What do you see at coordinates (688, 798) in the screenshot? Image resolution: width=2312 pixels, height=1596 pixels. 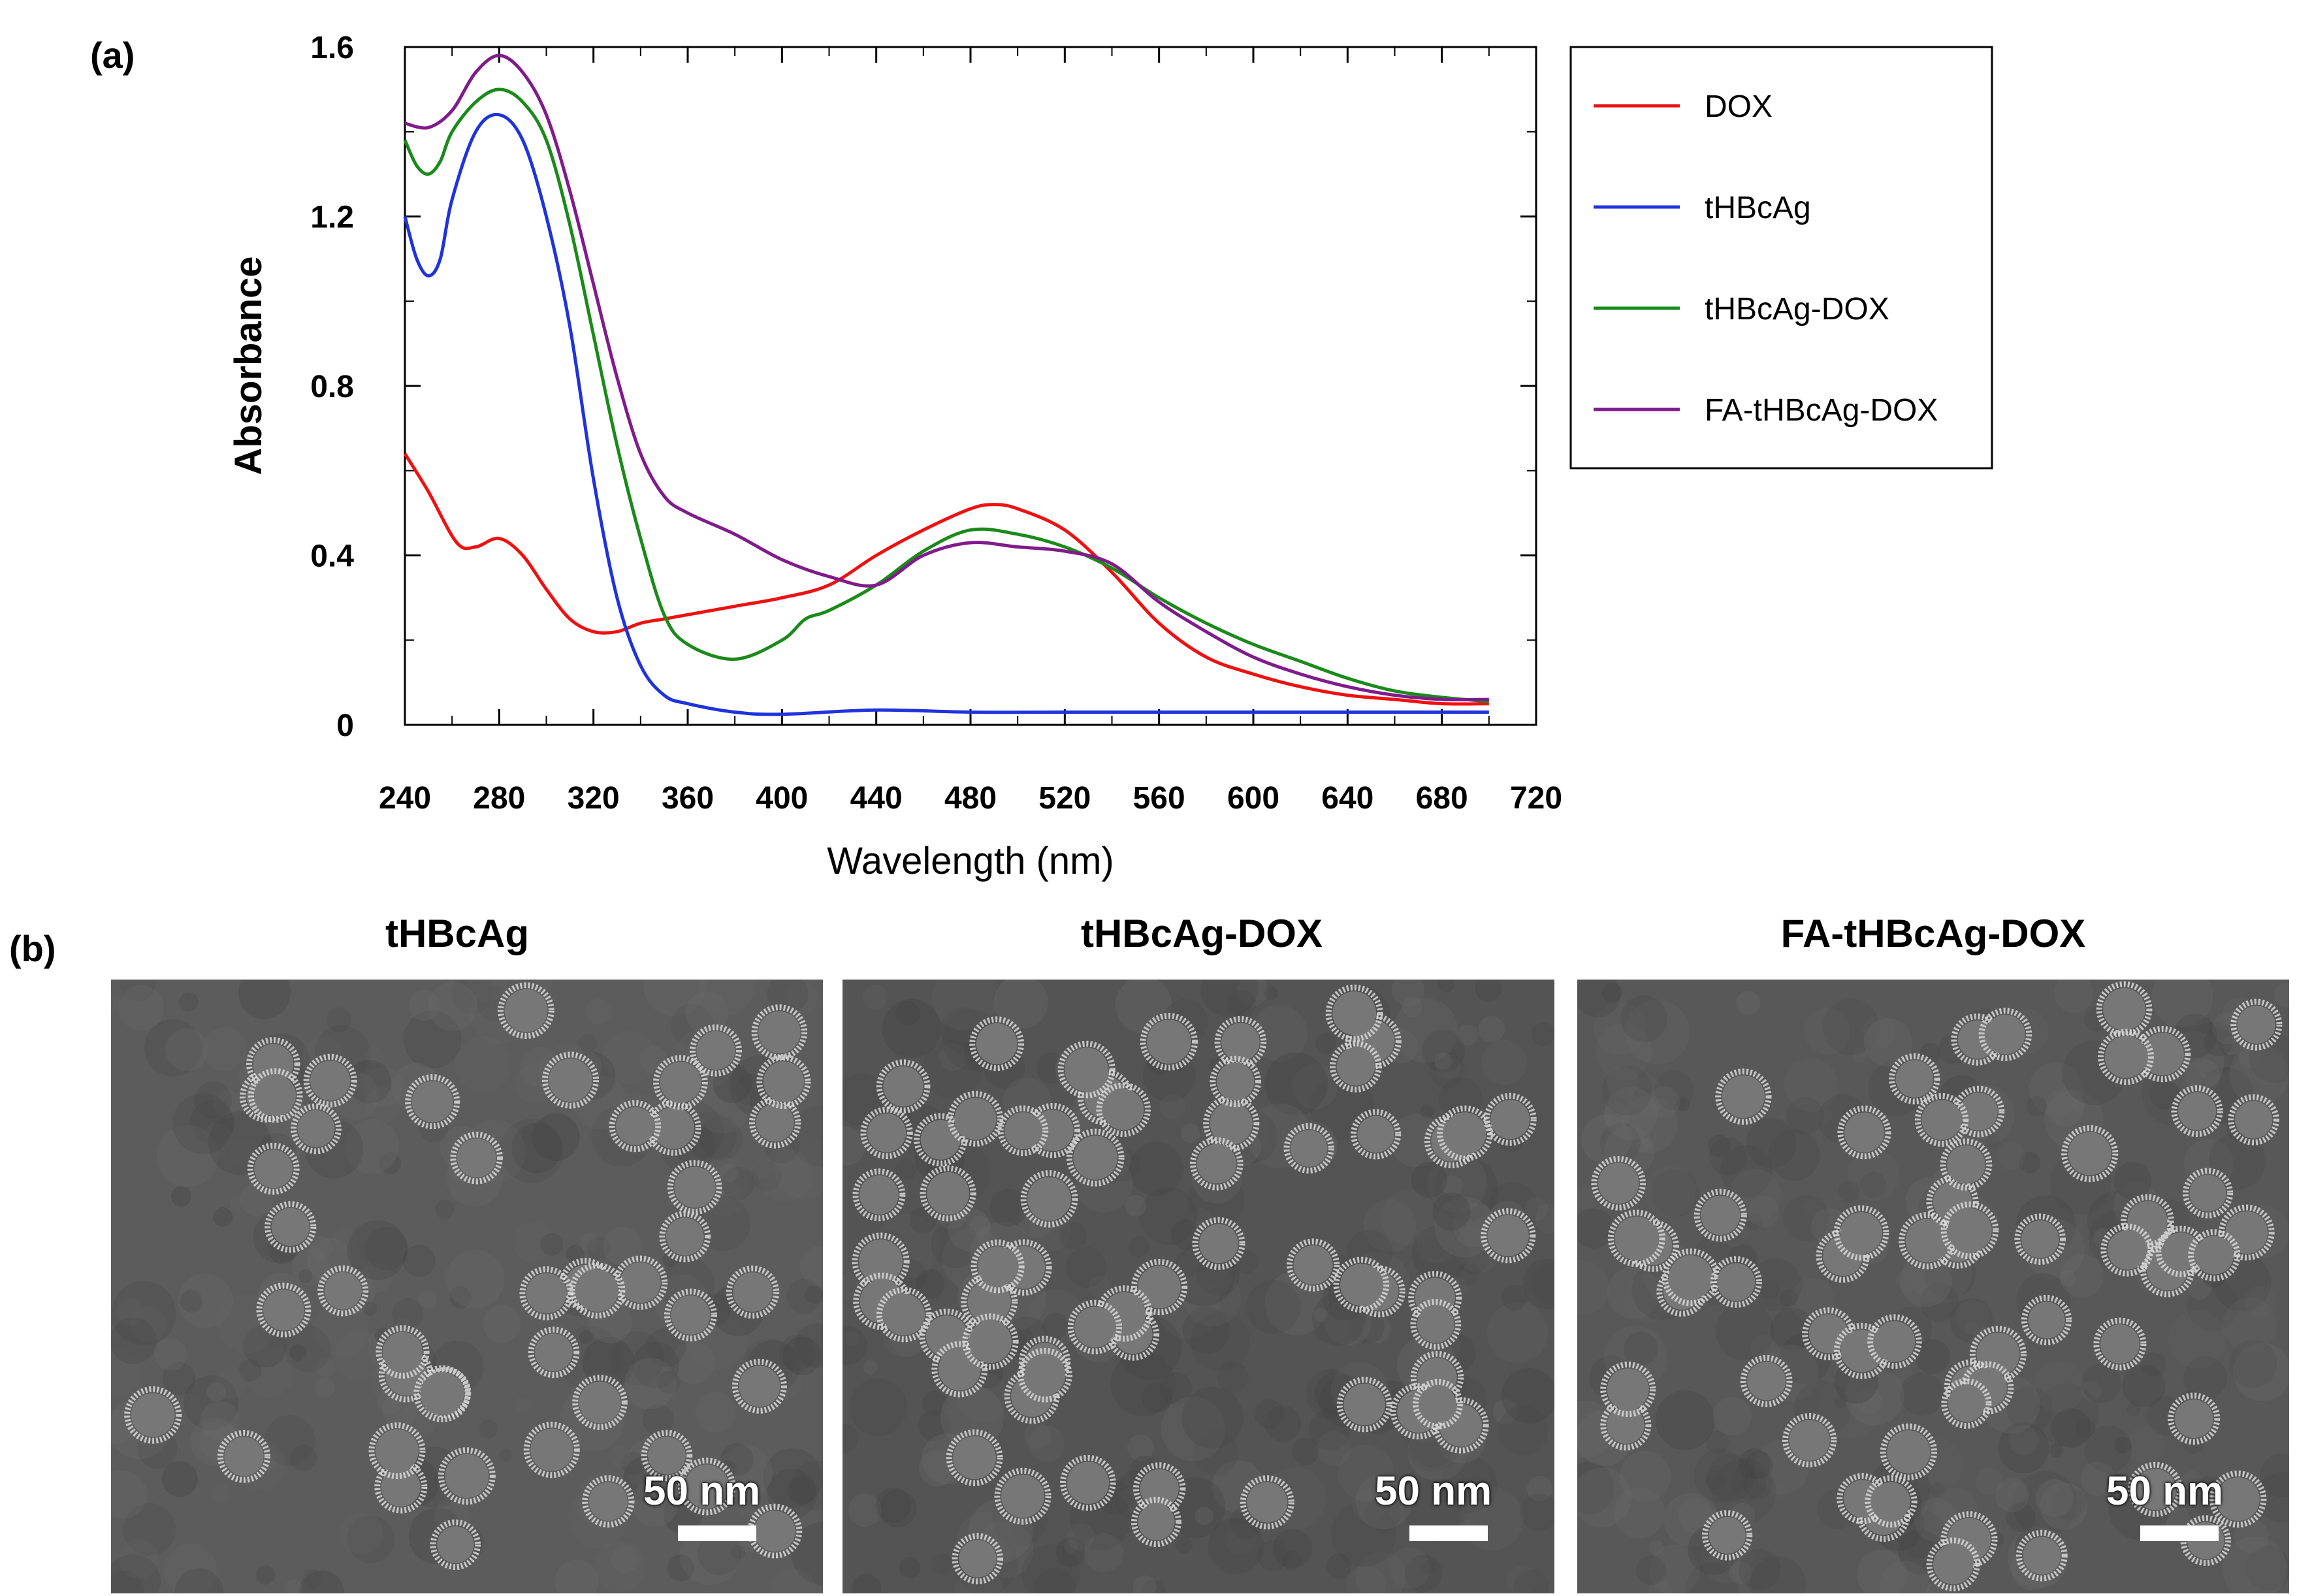 I see `x-tick-label: 360` at bounding box center [688, 798].